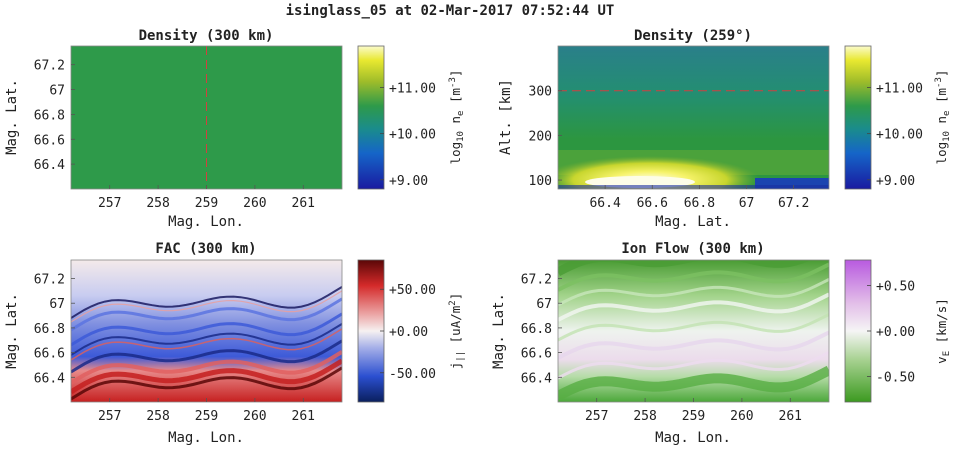 The image size is (975, 450). I want to click on colorbar-ticks: -50.00 +0.00 +50.00, so click(408, 332).